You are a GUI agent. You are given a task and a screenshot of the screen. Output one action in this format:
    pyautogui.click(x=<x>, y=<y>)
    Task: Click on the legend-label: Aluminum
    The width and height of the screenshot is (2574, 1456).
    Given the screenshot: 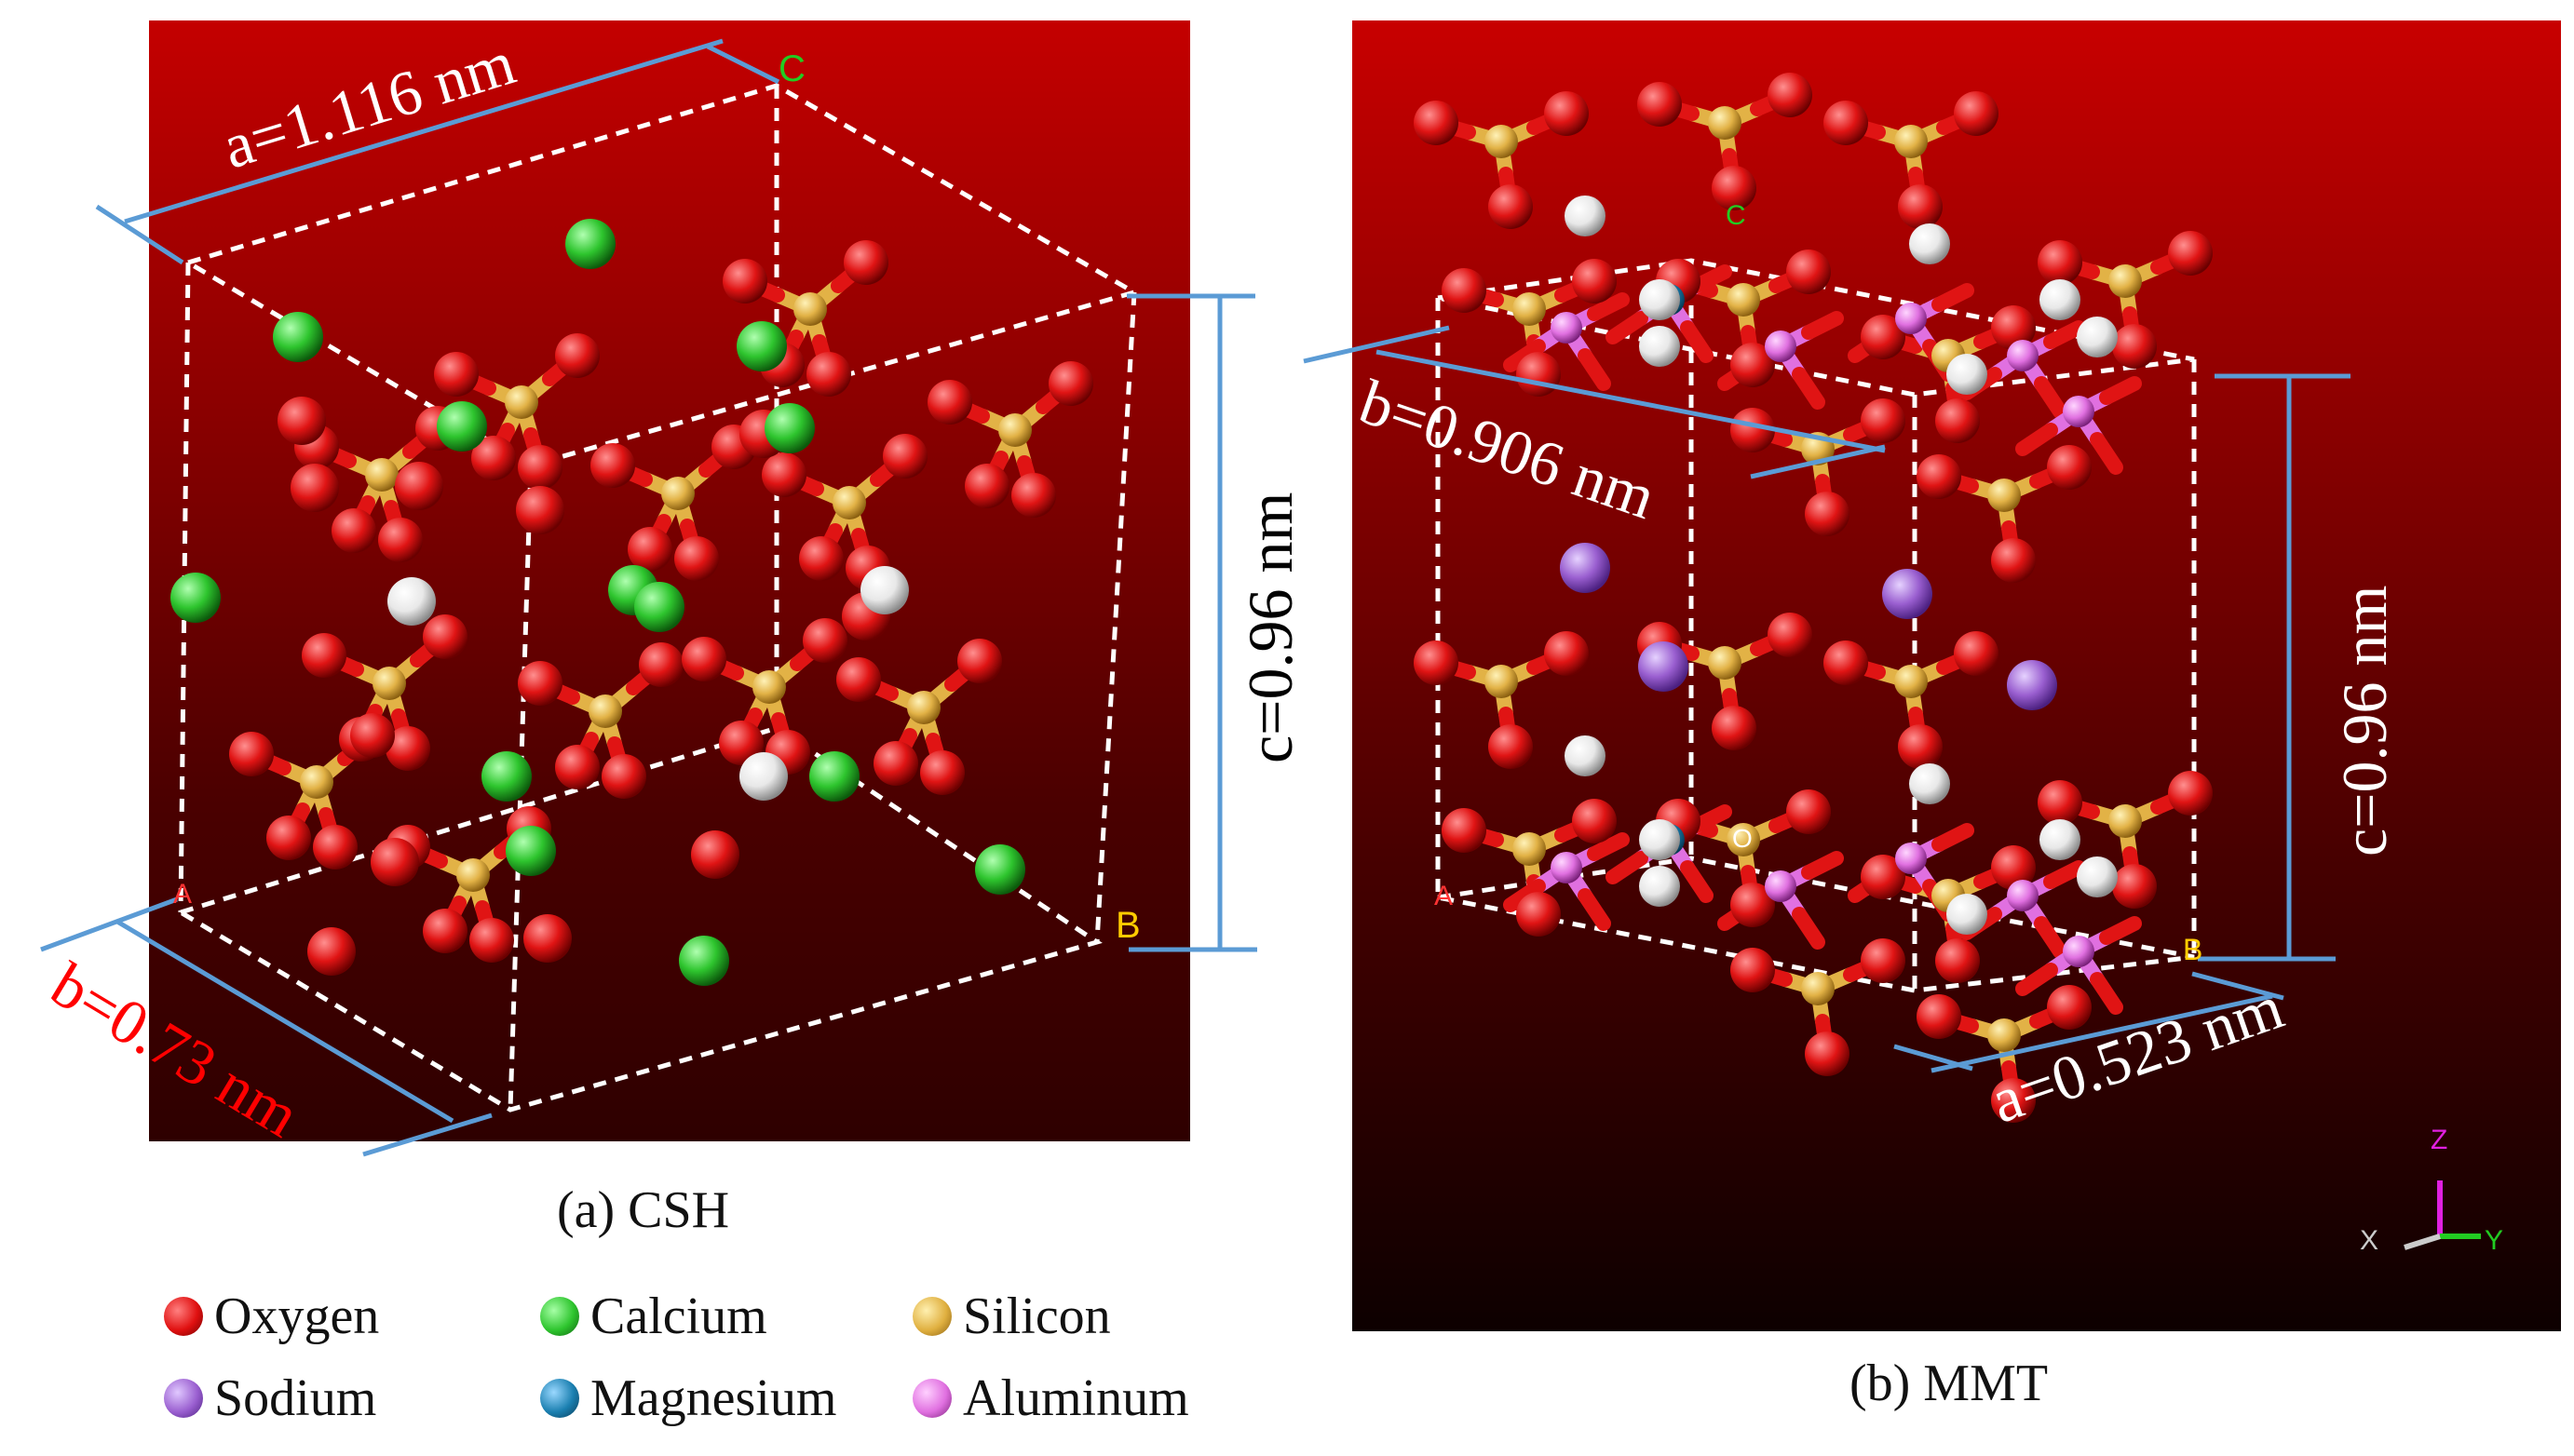 What is the action you would take?
    pyautogui.click(x=1076, y=1398)
    